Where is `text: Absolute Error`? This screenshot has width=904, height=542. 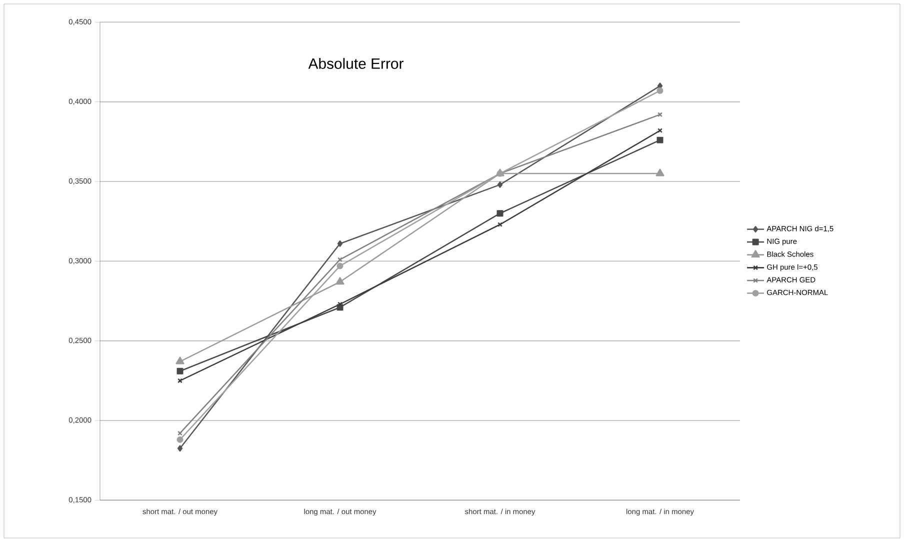 text: Absolute Error is located at coordinates (356, 63).